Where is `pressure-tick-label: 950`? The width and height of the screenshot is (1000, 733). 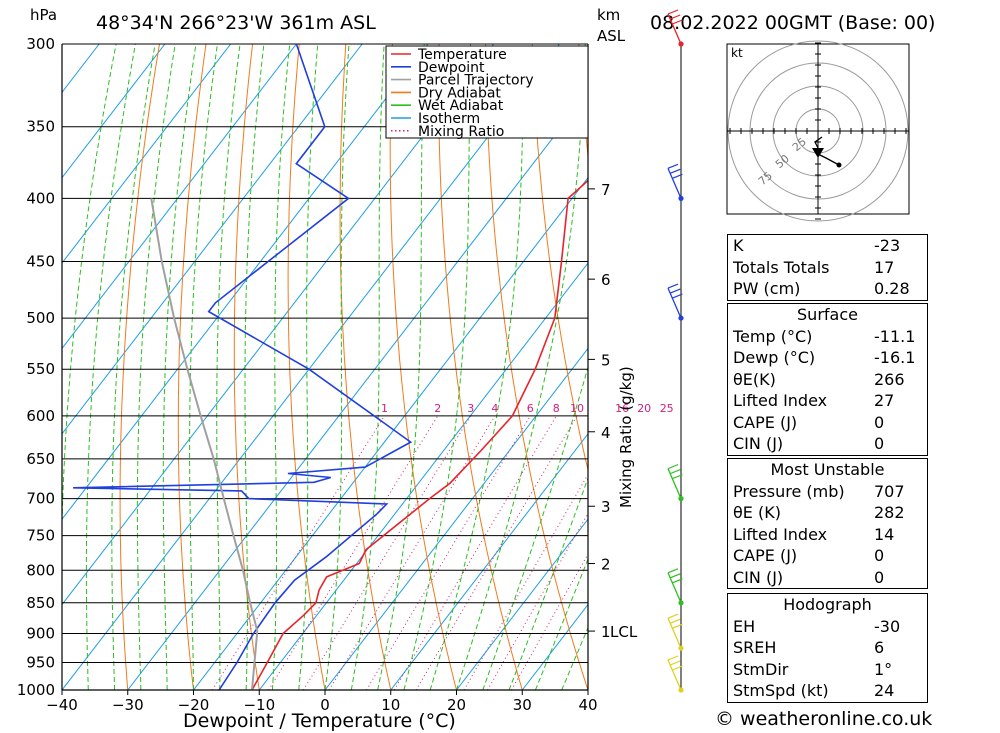 pressure-tick-label: 950 is located at coordinates (40, 663).